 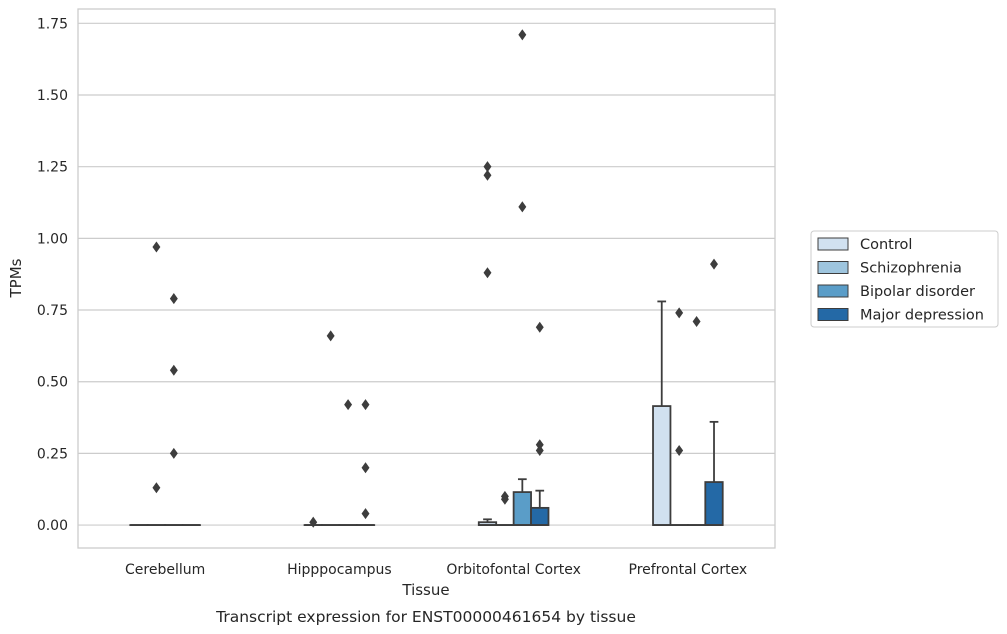 What do you see at coordinates (52, 526) in the screenshot?
I see `y-tick-label: 0.00` at bounding box center [52, 526].